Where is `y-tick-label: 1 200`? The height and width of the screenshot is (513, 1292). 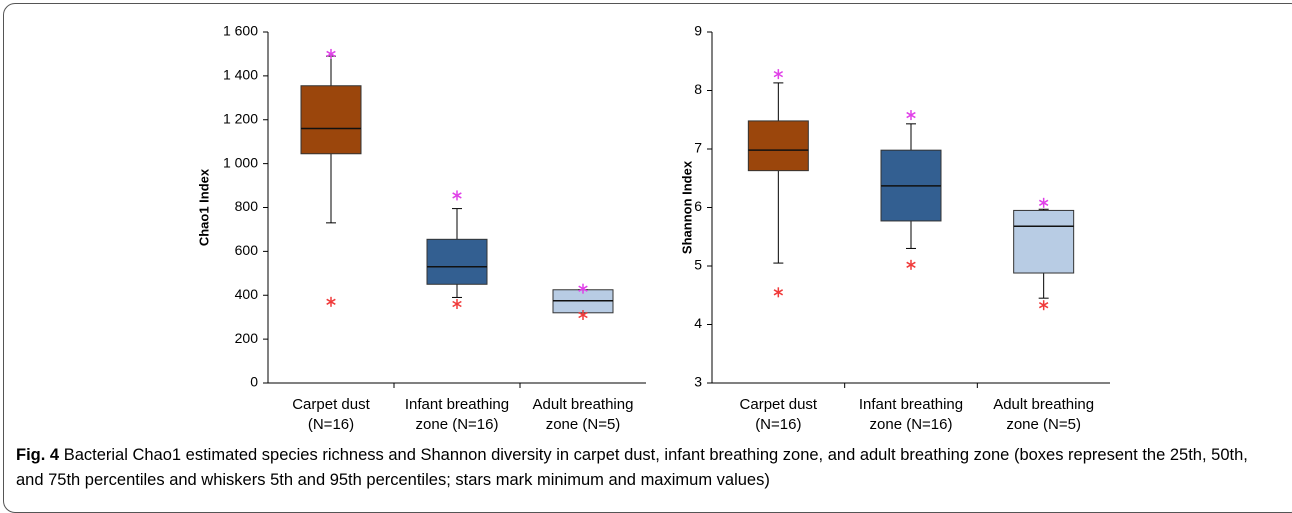 y-tick-label: 1 200 is located at coordinates (240, 118).